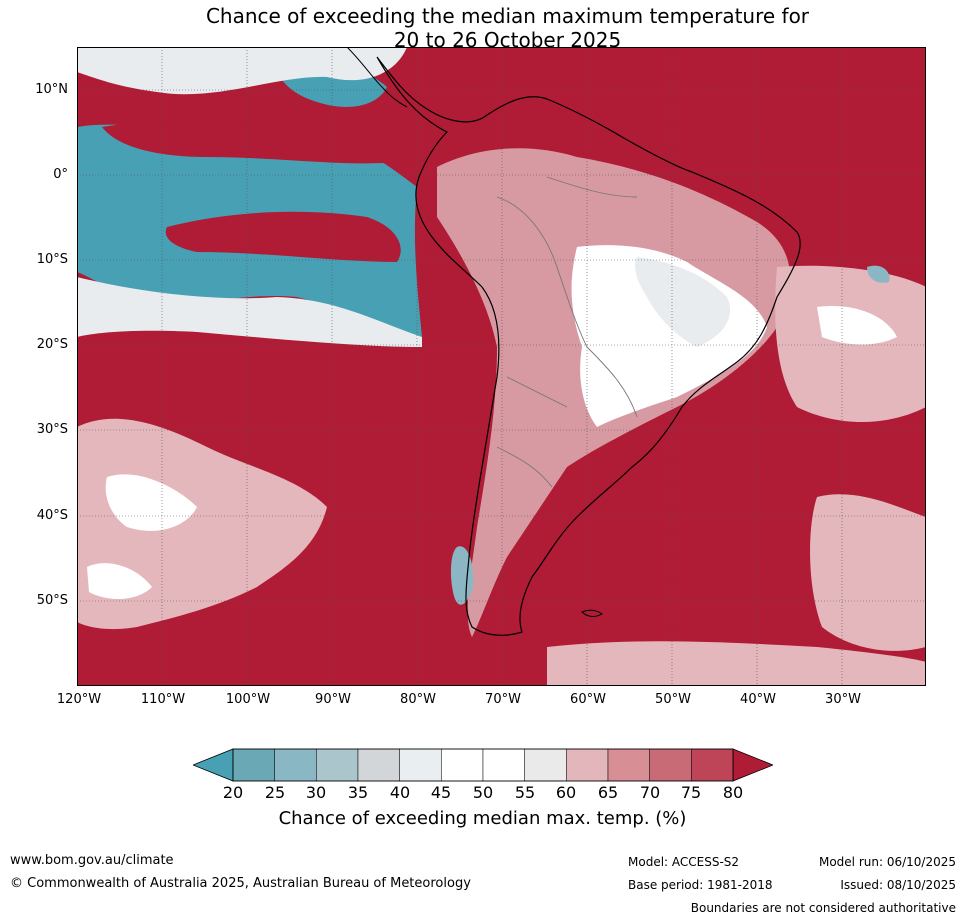 Image resolution: width=965 pixels, height=919 pixels. Describe the element at coordinates (857, 325) in the screenshot. I see `white-patch-atlantic` at that location.